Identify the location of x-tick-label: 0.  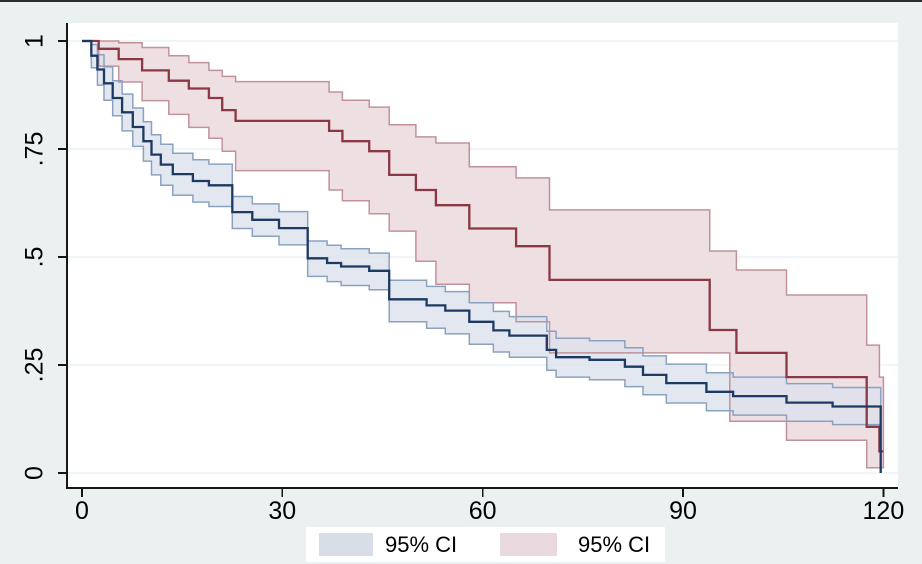
(82, 511).